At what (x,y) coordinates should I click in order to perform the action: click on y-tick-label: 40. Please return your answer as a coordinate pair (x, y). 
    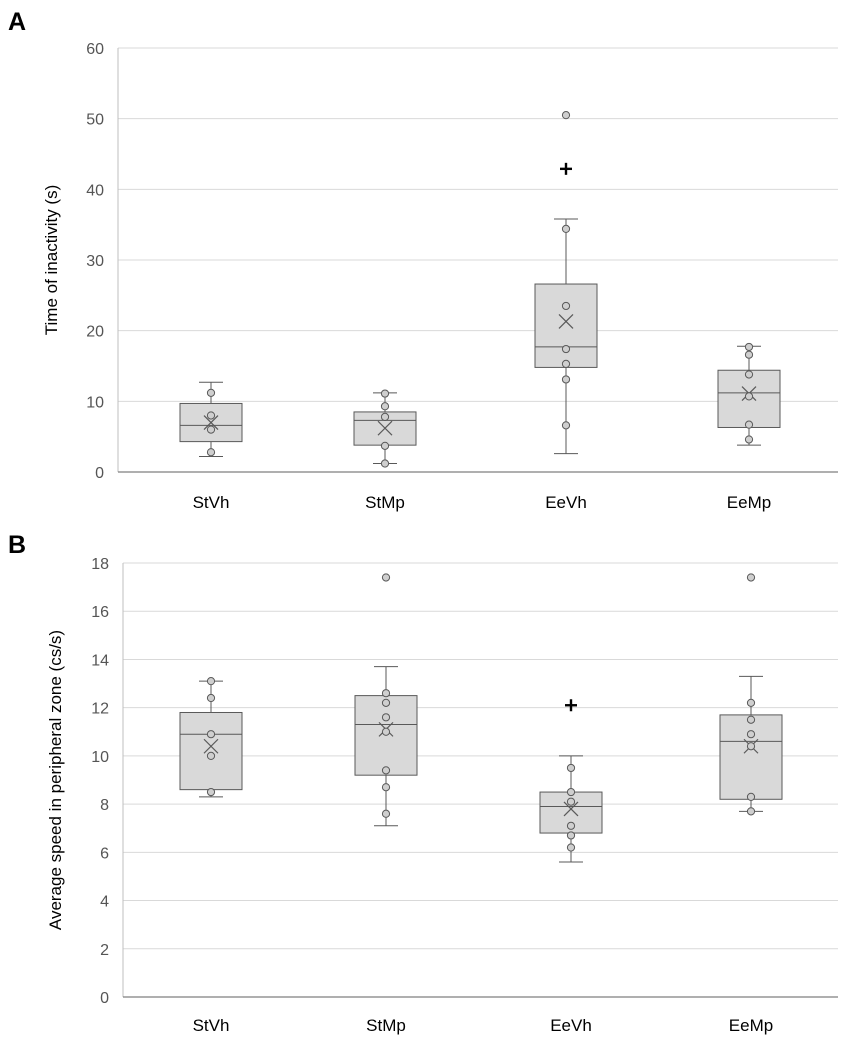
    Looking at the image, I should click on (95, 190).